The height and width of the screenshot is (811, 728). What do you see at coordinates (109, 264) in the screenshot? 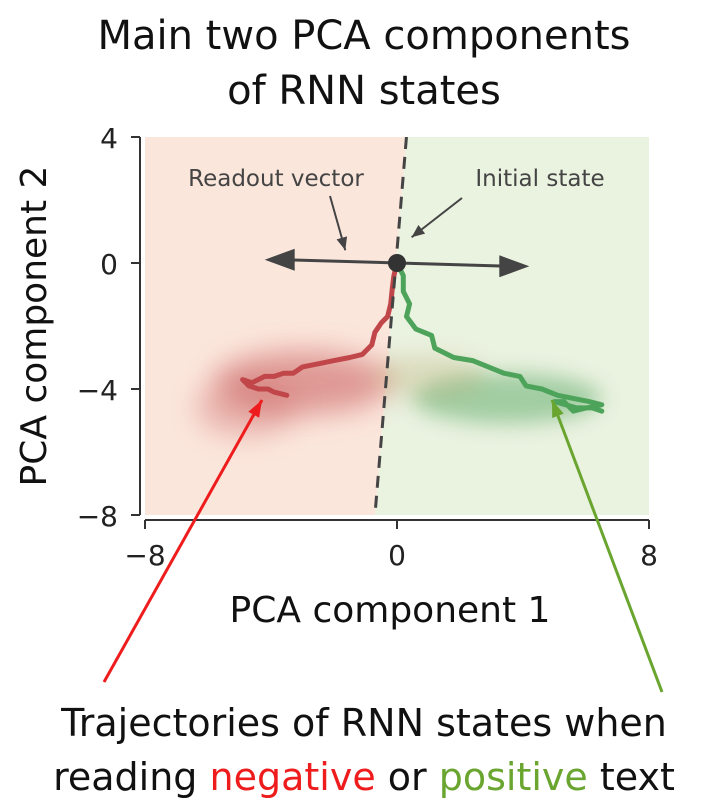
I see `y-tick-label: 0` at bounding box center [109, 264].